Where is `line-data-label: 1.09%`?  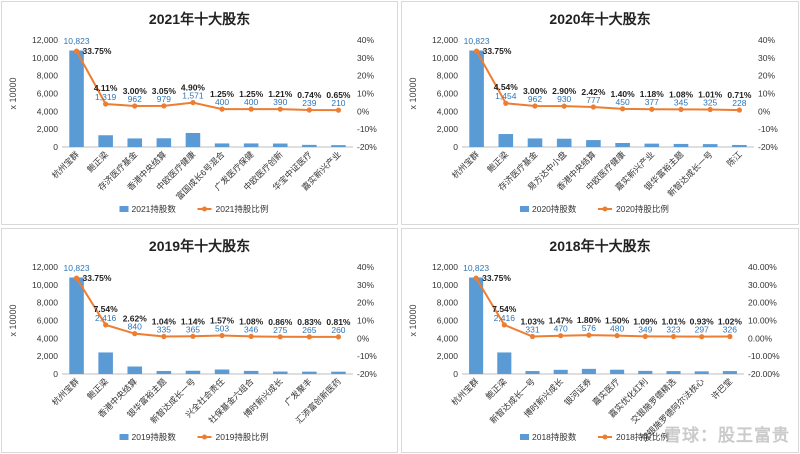 line-data-label: 1.09% is located at coordinates (645, 321).